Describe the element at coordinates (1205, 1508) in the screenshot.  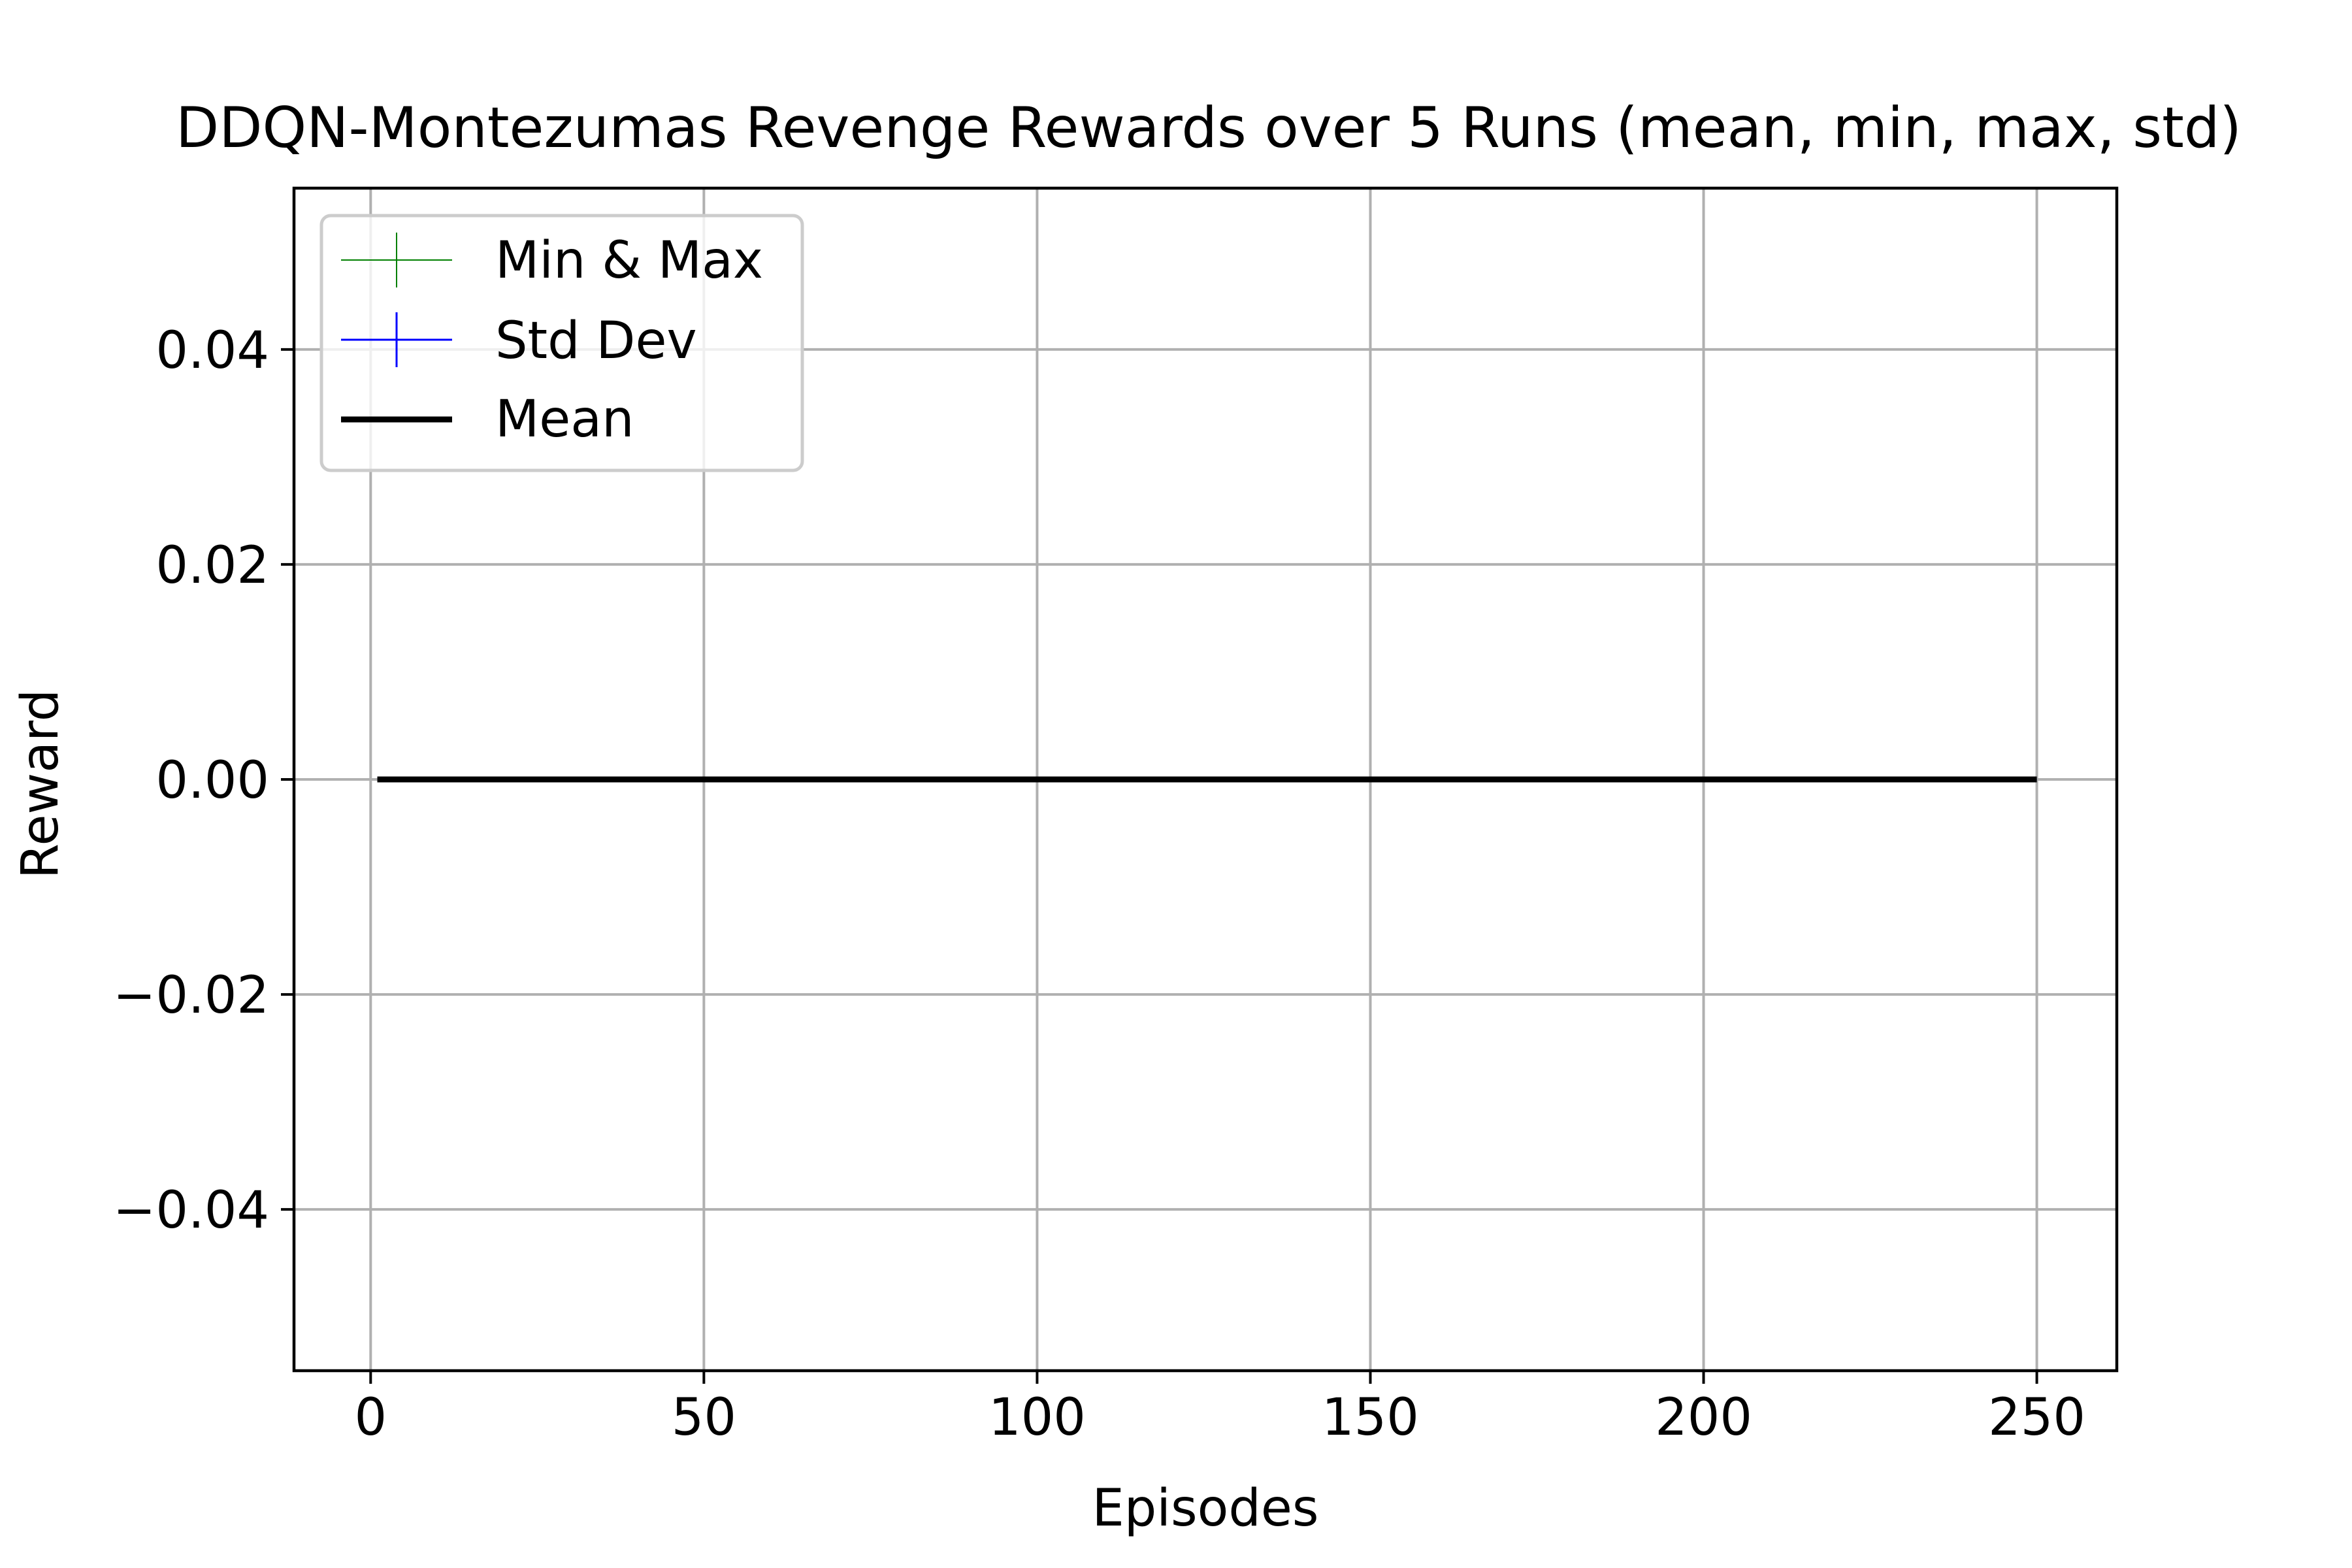
I see `x-axis-label: Episodes` at that location.